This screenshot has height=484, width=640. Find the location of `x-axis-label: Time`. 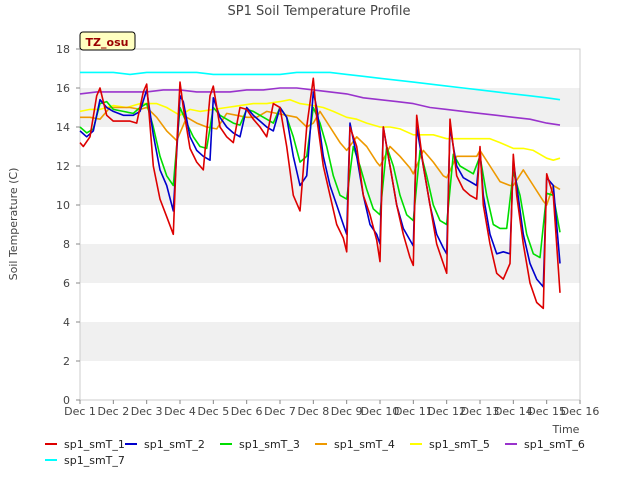

x-axis-label: Time is located at coordinates (566, 429).